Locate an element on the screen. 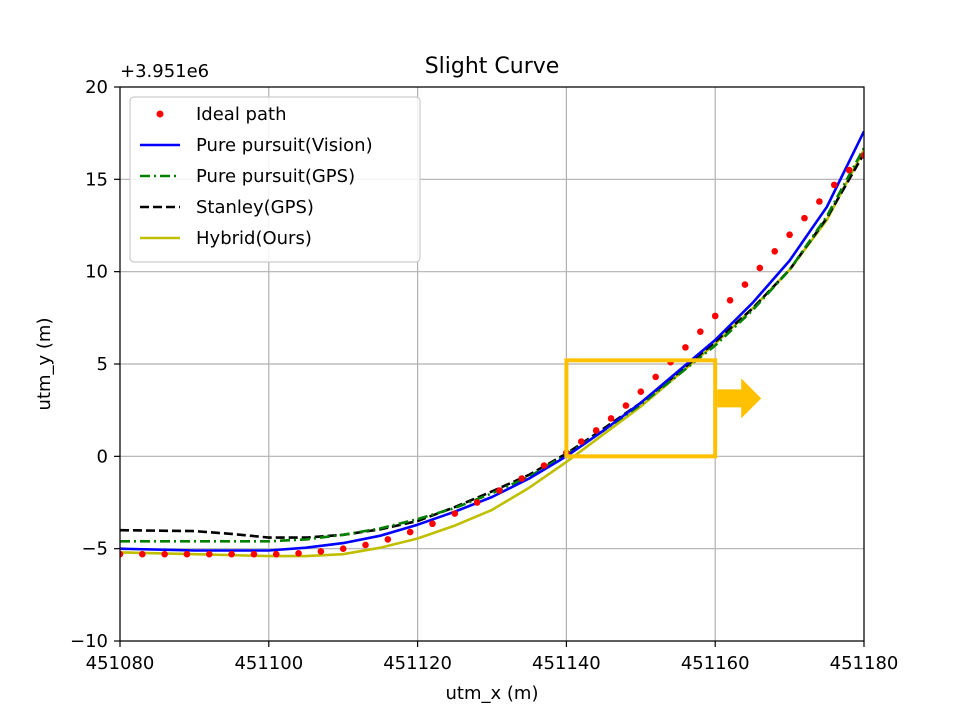 The height and width of the screenshot is (720, 960). y-tick-label: 20 is located at coordinates (96, 87).